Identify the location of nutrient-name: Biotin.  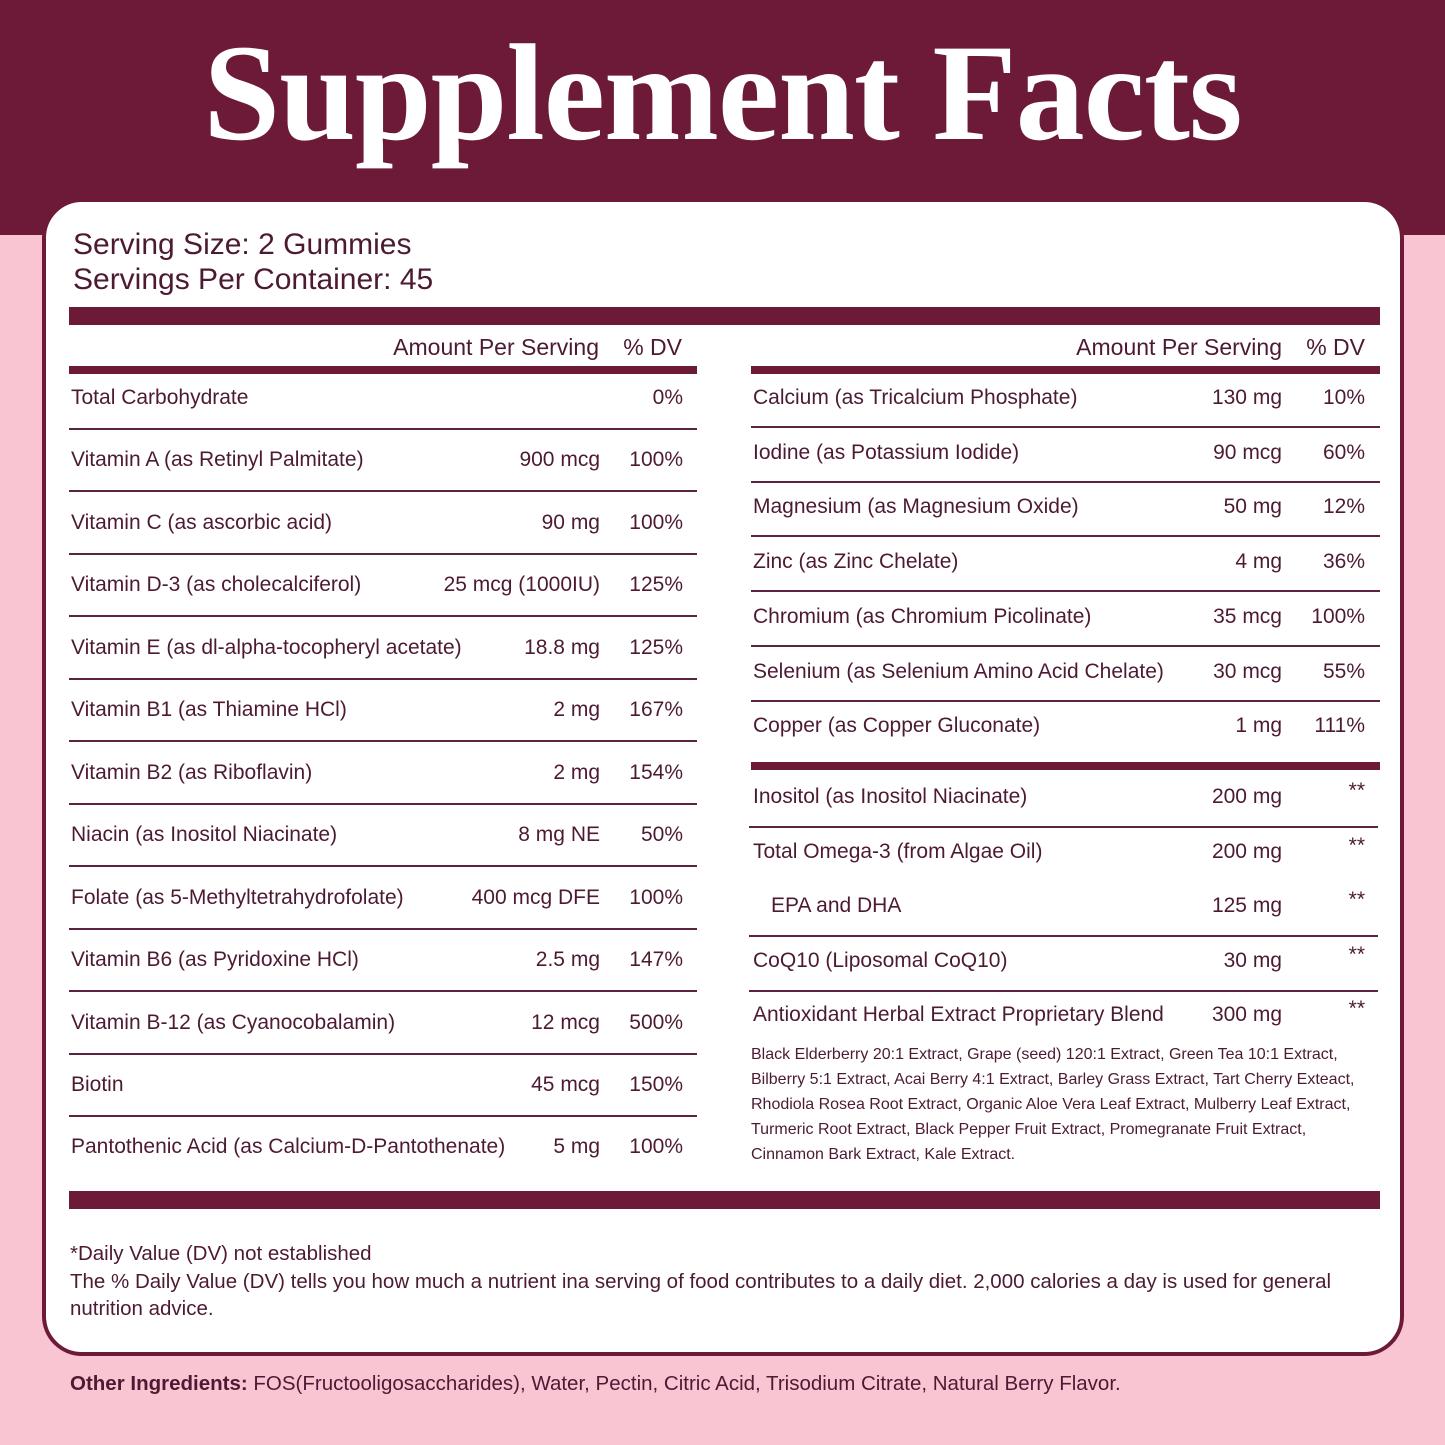
(97, 1084).